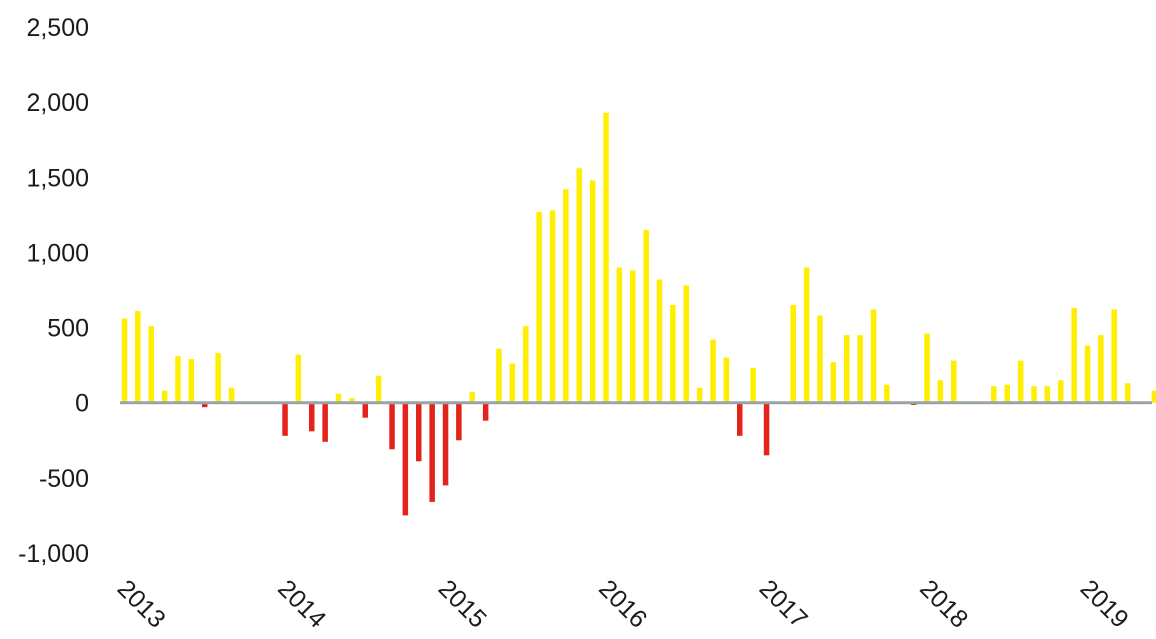 The height and width of the screenshot is (639, 1156). I want to click on x-tick-label: 2016, so click(622, 603).